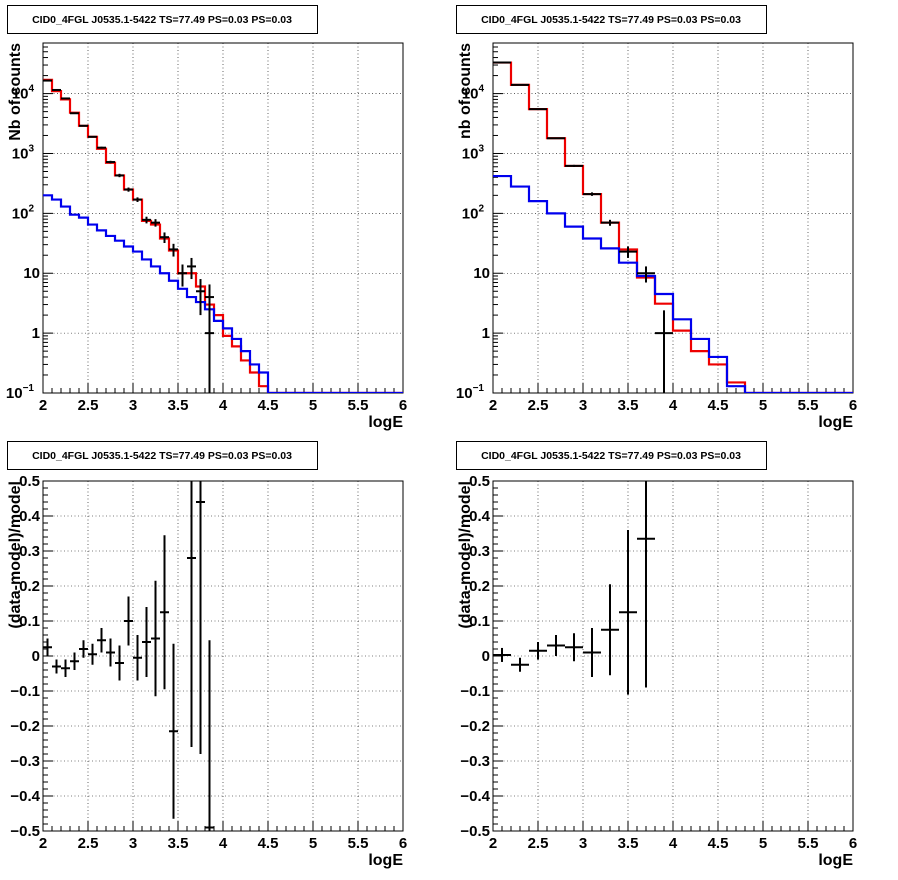 This screenshot has width=898, height=880. What do you see at coordinates (763, 405) in the screenshot?
I see `x-tick-label: 5` at bounding box center [763, 405].